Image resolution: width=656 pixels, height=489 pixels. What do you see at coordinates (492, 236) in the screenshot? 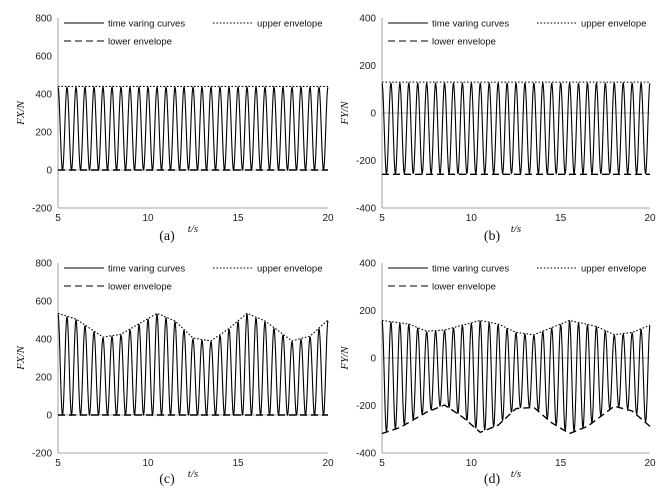
I see `panel-caption: (b)` at bounding box center [492, 236].